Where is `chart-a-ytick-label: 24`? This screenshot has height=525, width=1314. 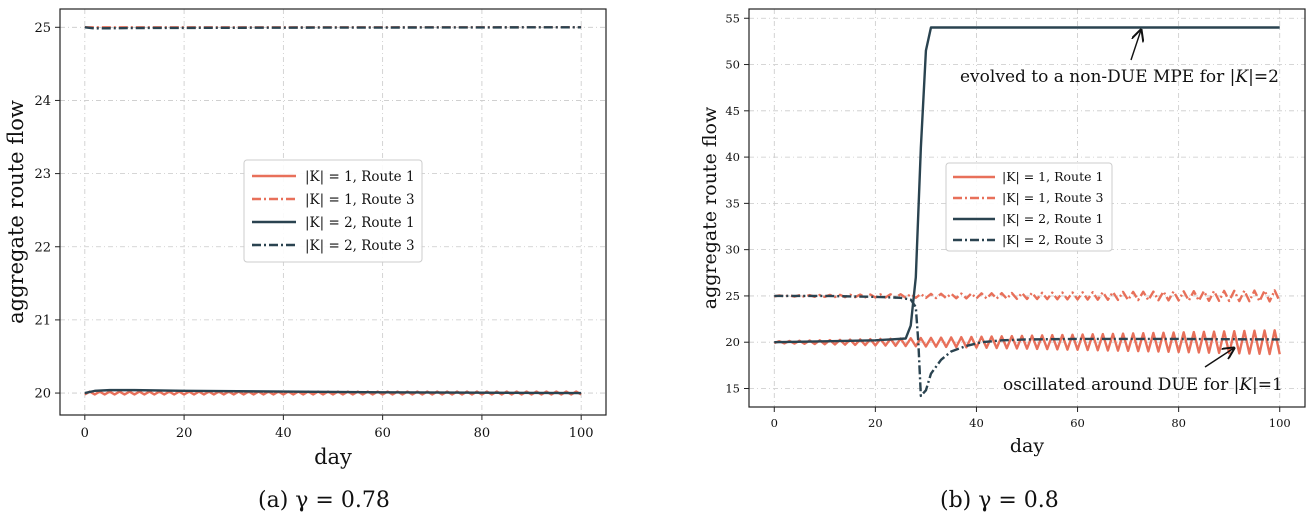 chart-a-ytick-label: 24 is located at coordinates (42, 101).